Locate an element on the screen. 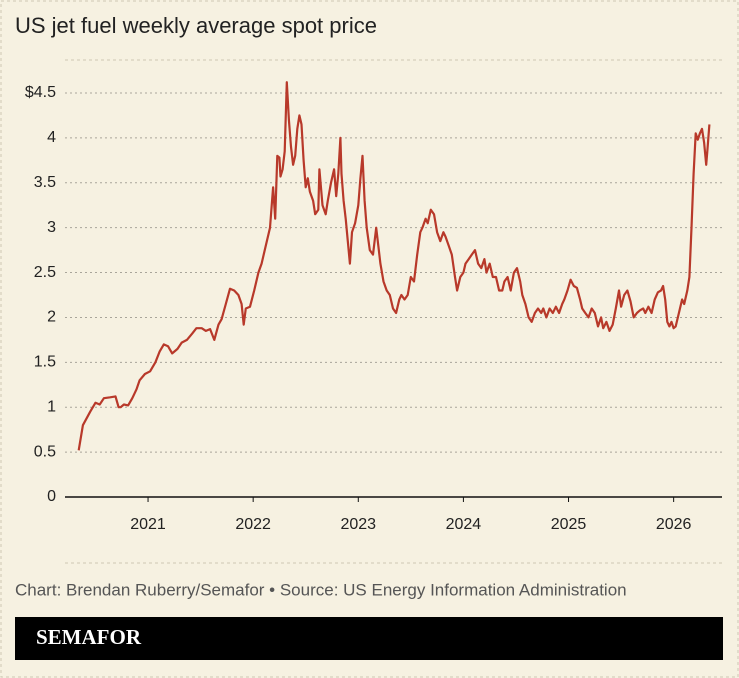 Image resolution: width=739 pixels, height=678 pixels. y-tick-label: 1.5 is located at coordinates (45, 362).